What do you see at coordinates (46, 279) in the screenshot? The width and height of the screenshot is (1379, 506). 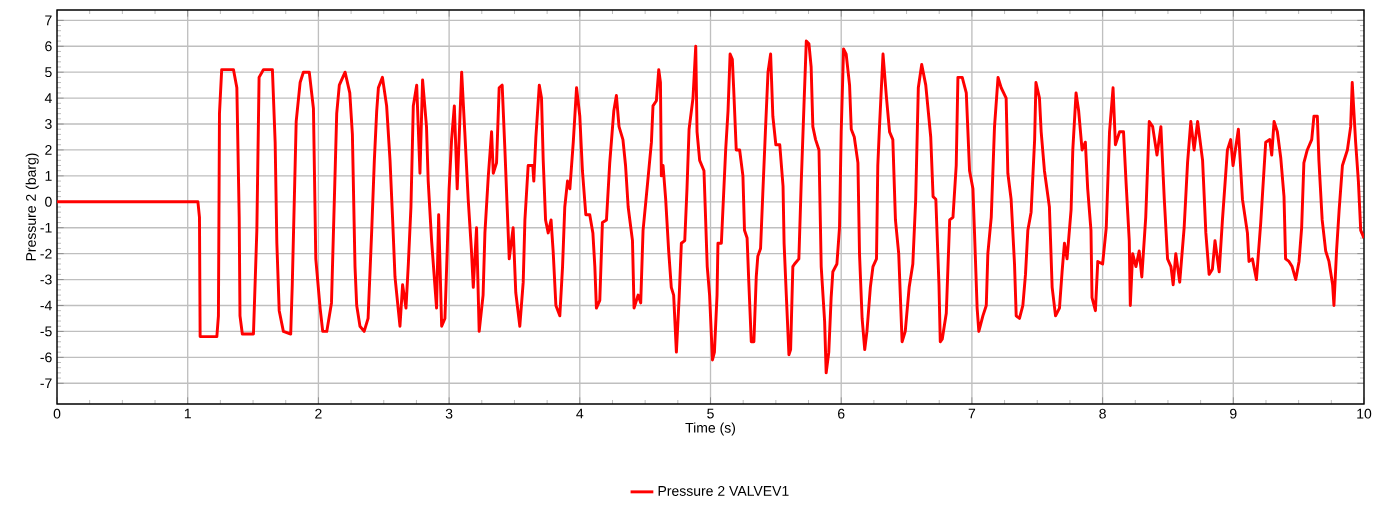 I see `y-tick-label: -3` at bounding box center [46, 279].